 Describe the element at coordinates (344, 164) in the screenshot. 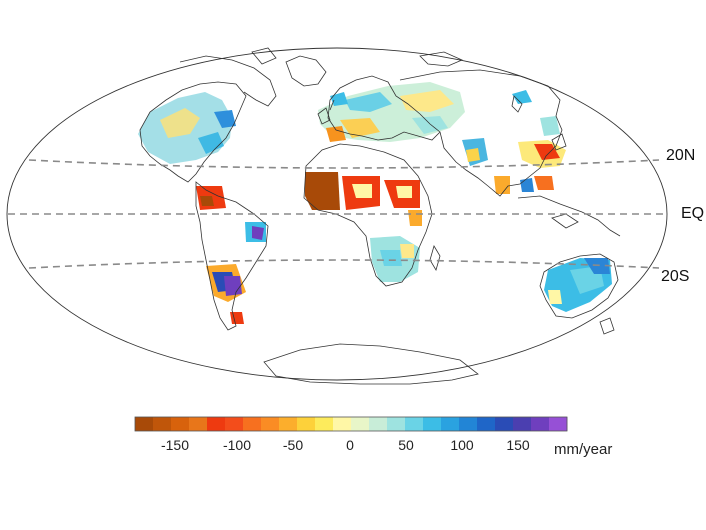

I see `latitude-line-20n` at that location.